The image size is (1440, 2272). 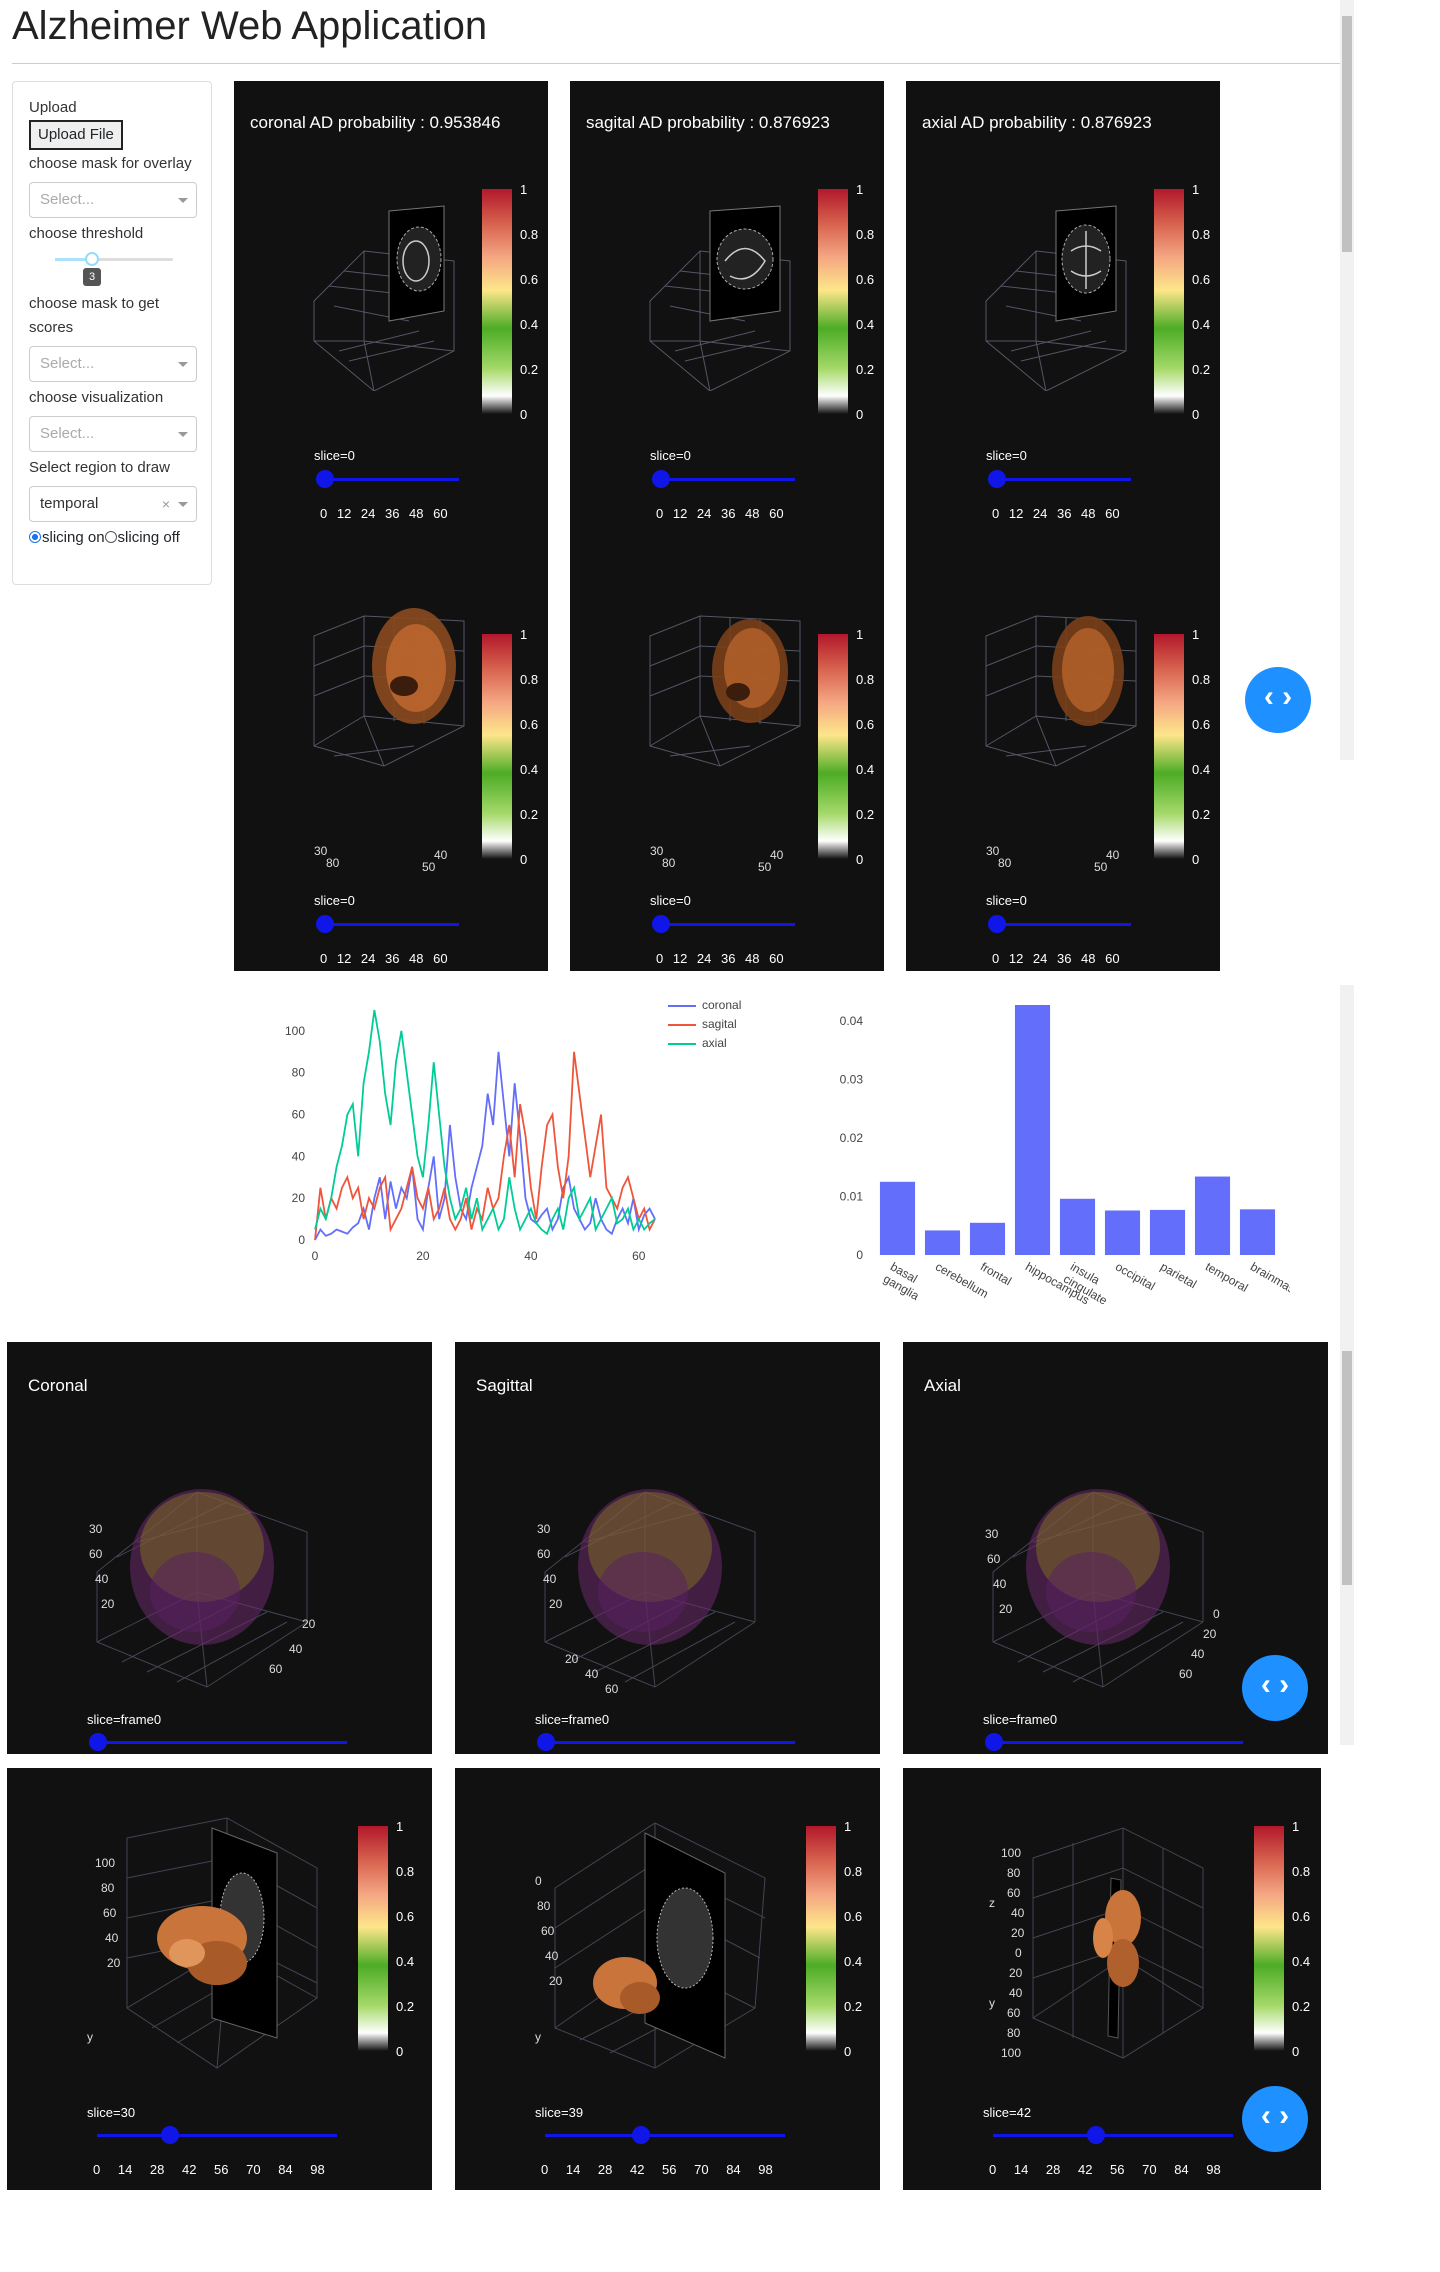 I want to click on threshold-slider-track, so click(x=114, y=259).